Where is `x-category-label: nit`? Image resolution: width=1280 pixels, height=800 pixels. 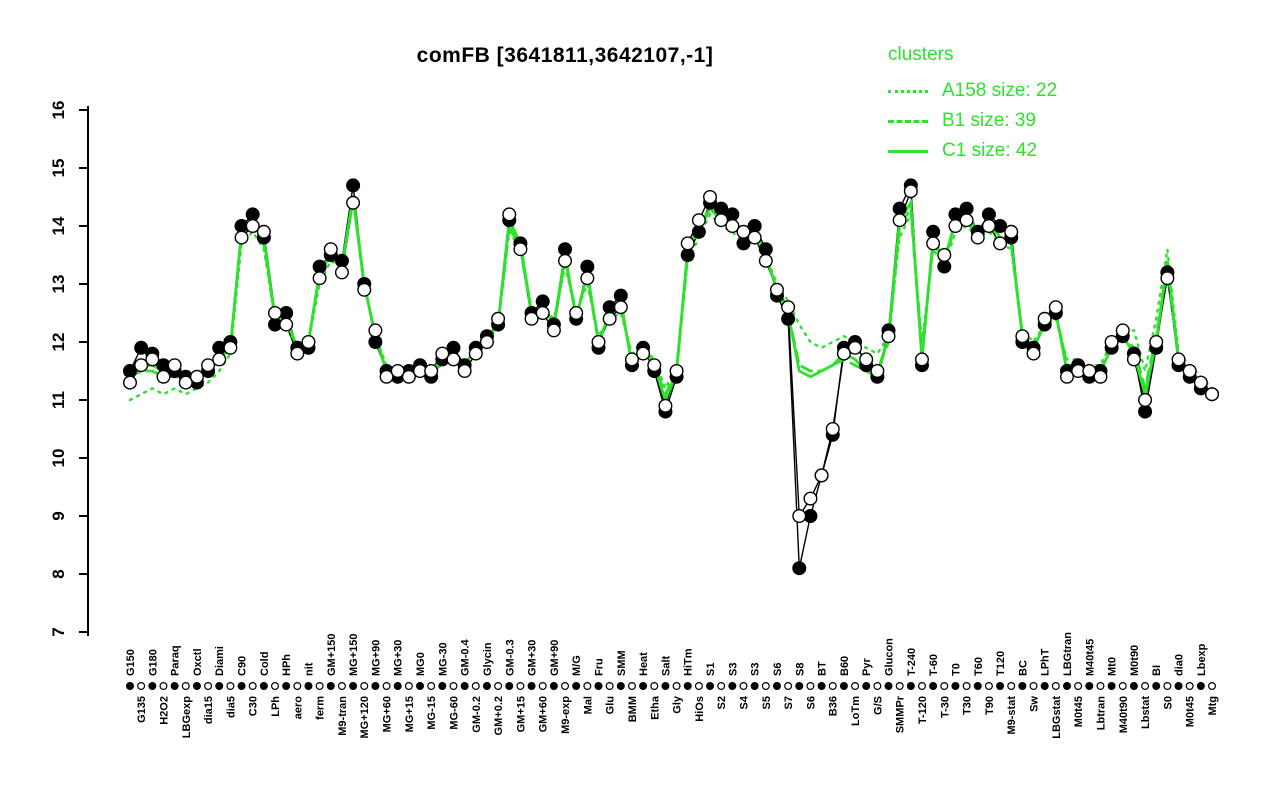
x-category-label: nit is located at coordinates (309, 669).